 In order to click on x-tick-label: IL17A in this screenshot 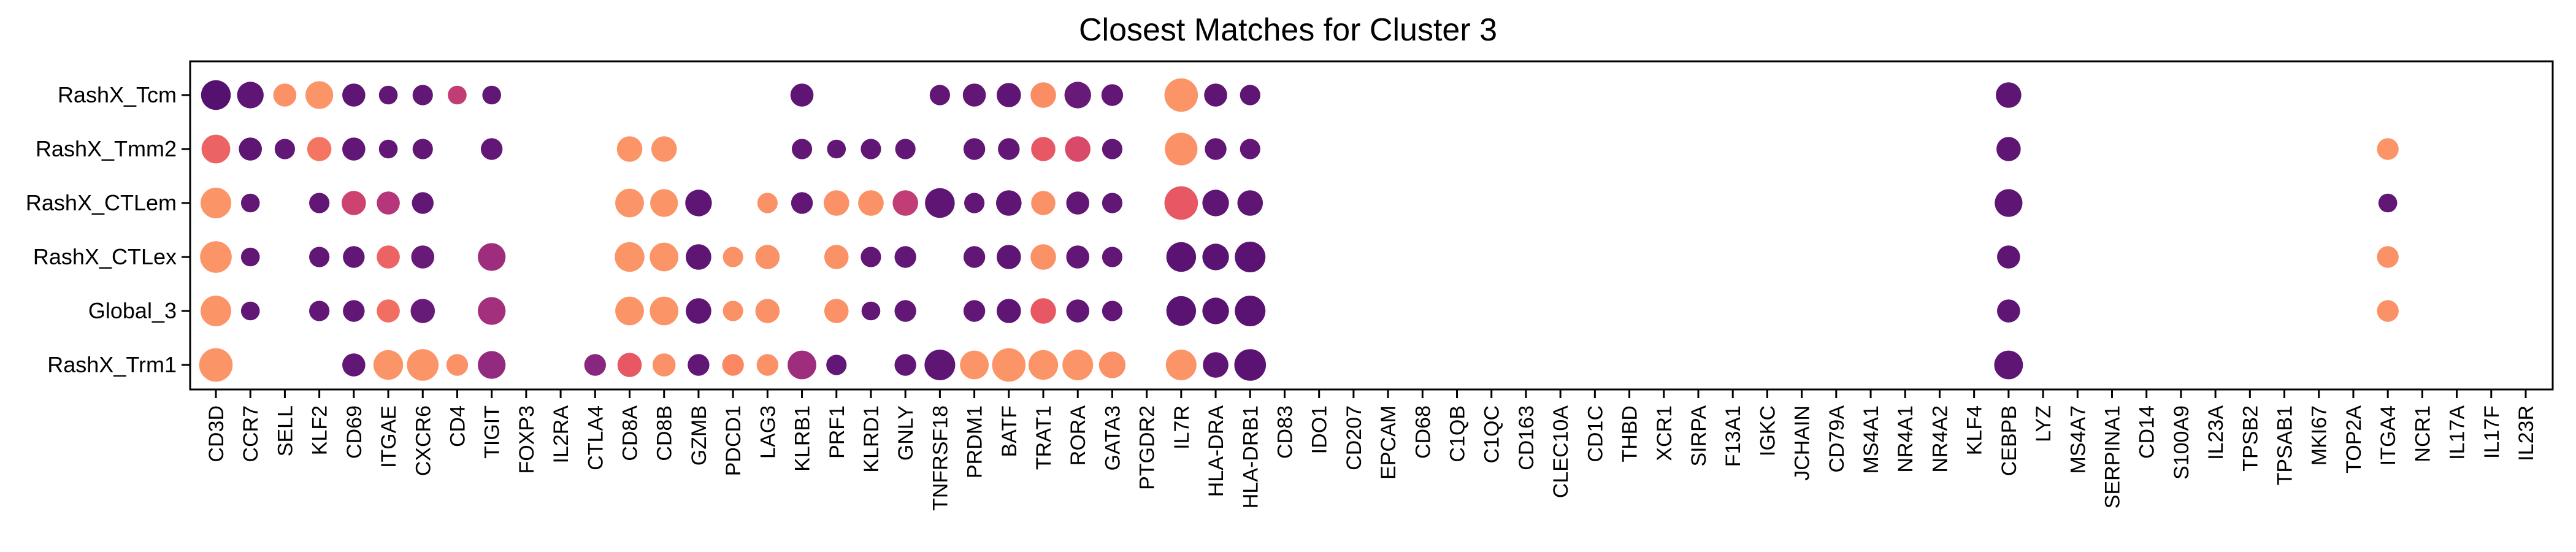, I will do `click(2457, 432)`.